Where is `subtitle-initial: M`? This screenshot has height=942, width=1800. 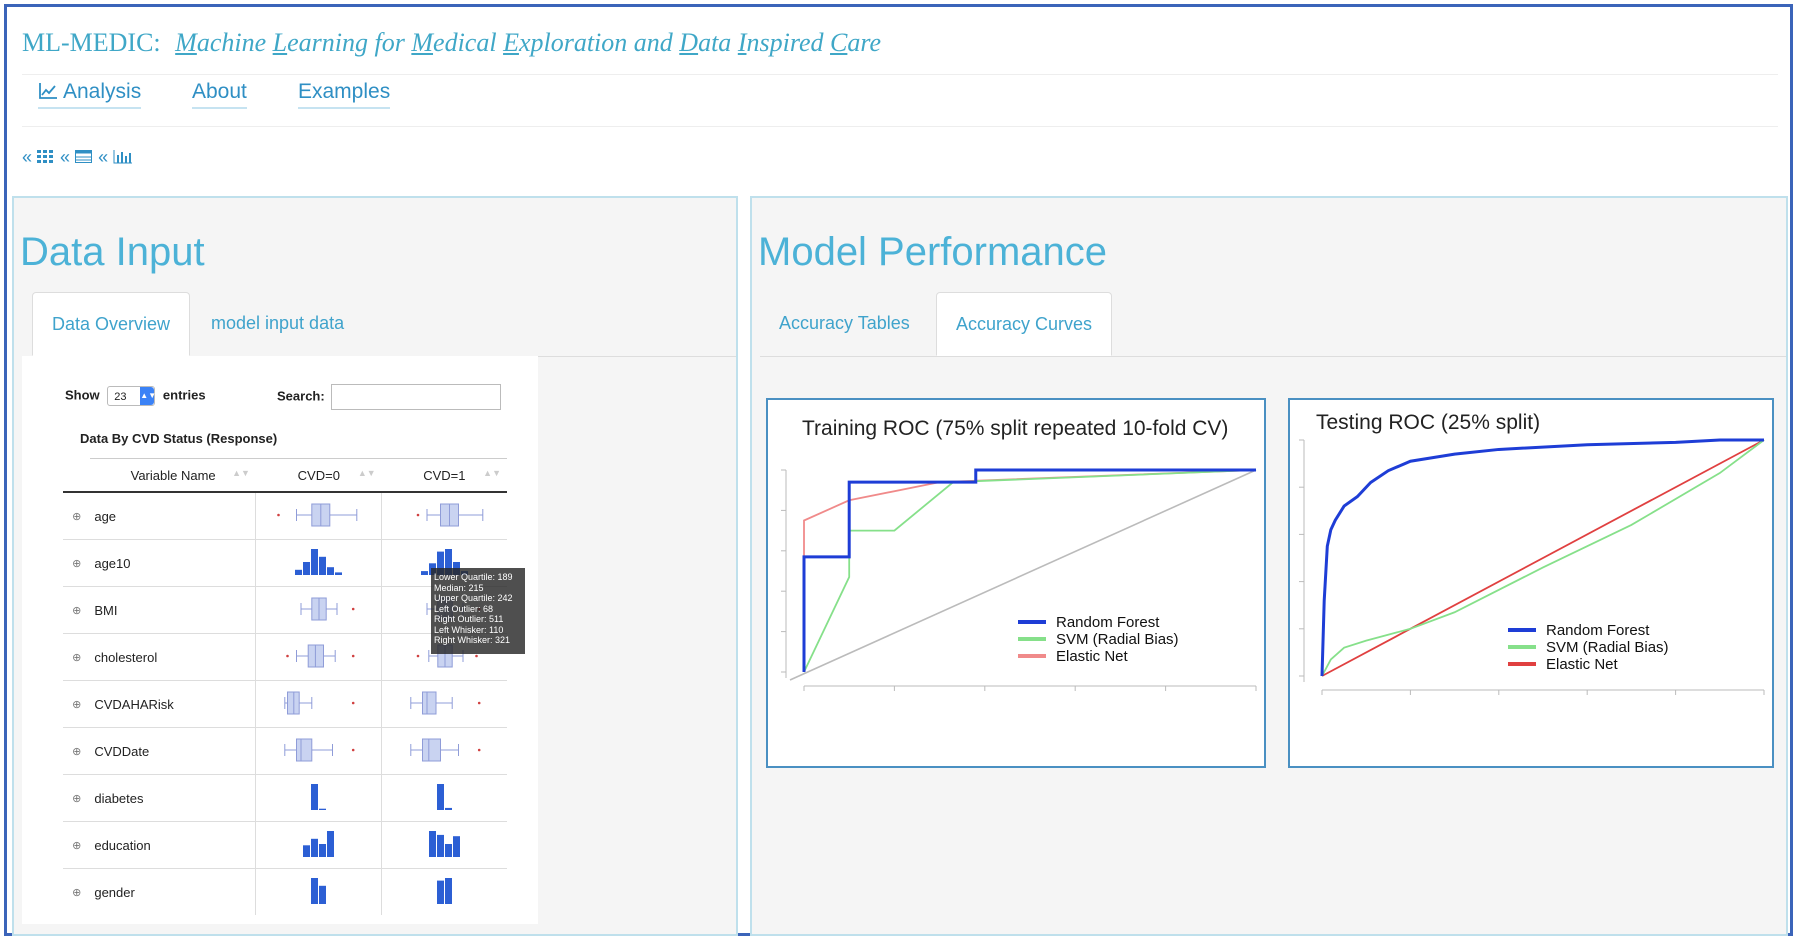 subtitle-initial: M is located at coordinates (422, 42).